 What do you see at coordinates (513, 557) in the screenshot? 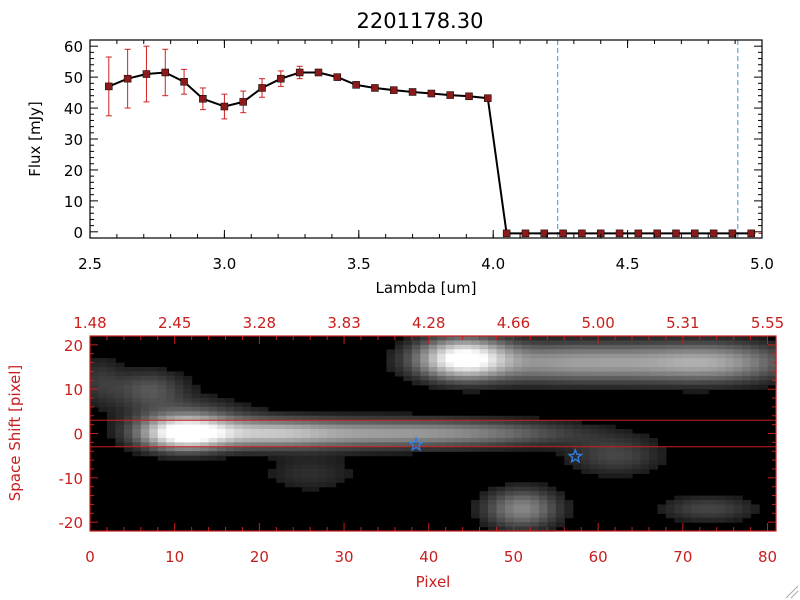
I see `x-tick-label: 50` at bounding box center [513, 557].